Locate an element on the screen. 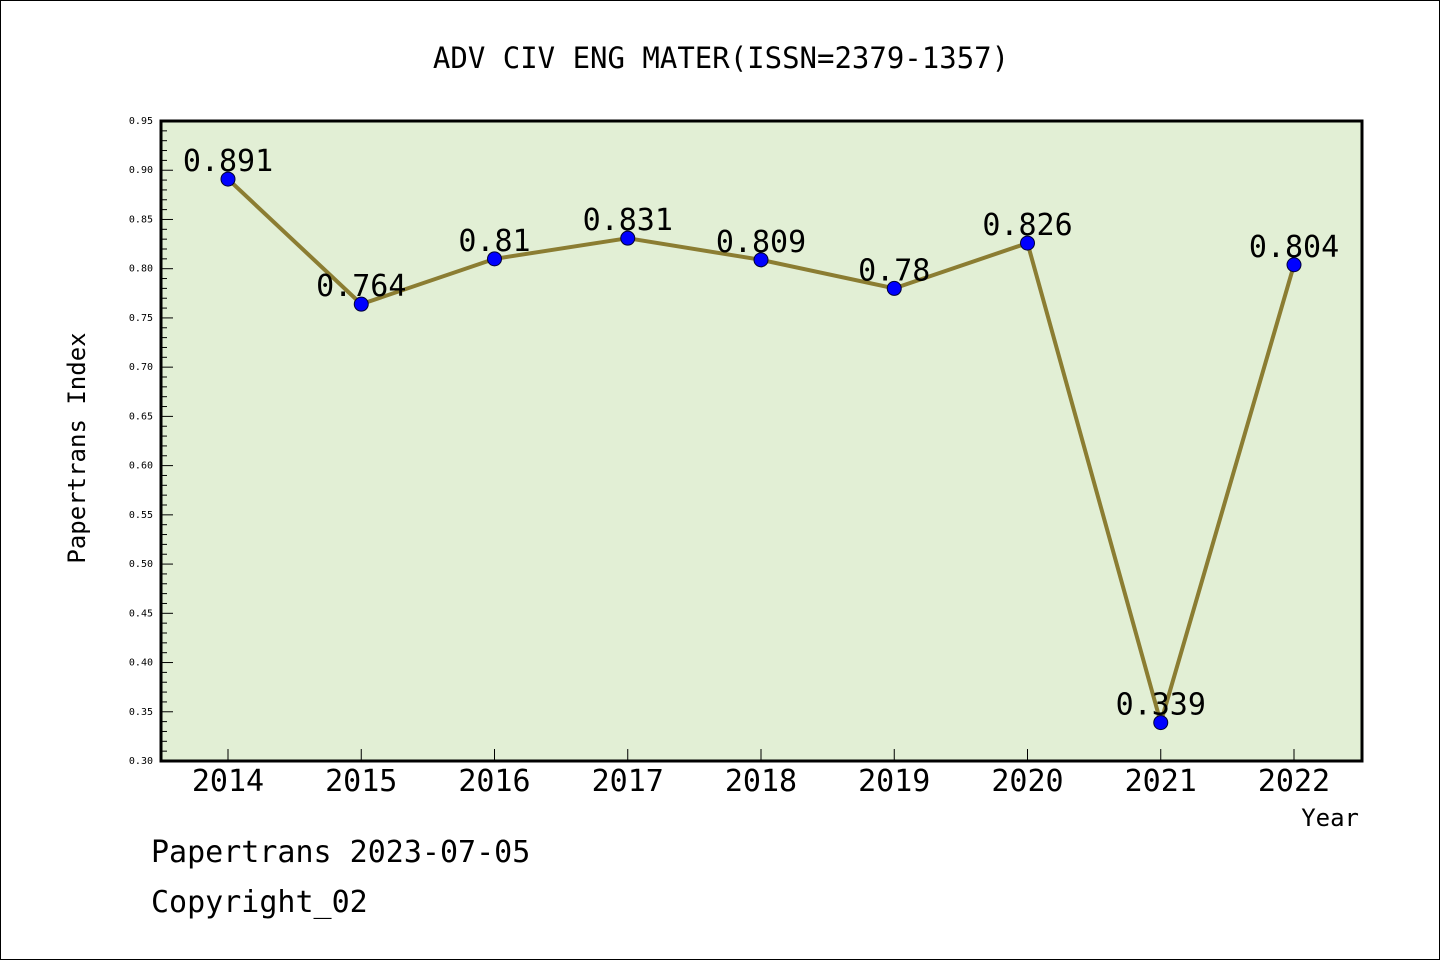 The height and width of the screenshot is (961, 1440). data-label: 0.831 is located at coordinates (628, 220).